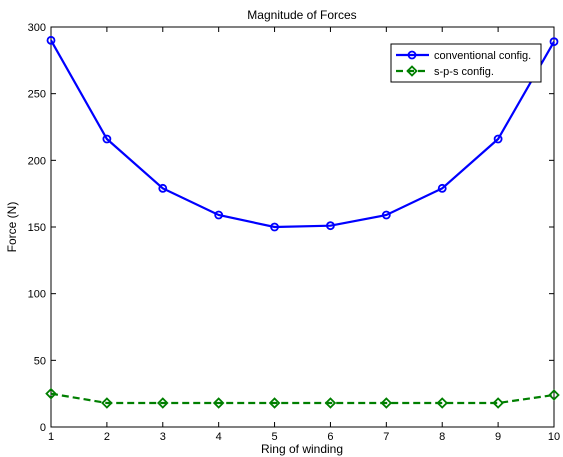 The height and width of the screenshot is (457, 563). What do you see at coordinates (51, 437) in the screenshot?
I see `x-tick-label: 1` at bounding box center [51, 437].